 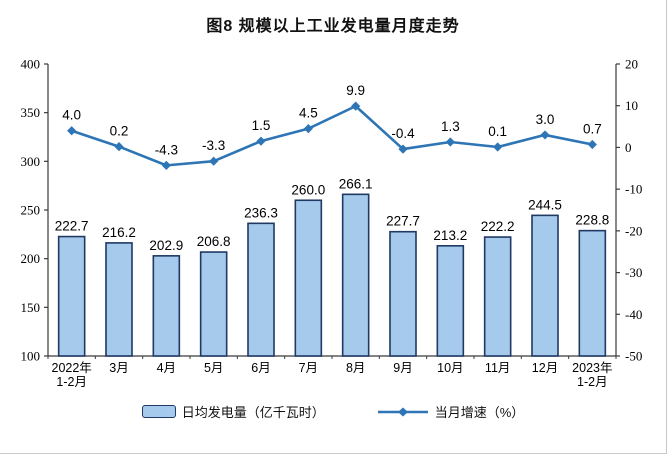 I want to click on x-axis-category-label: 4月, so click(x=166, y=368).